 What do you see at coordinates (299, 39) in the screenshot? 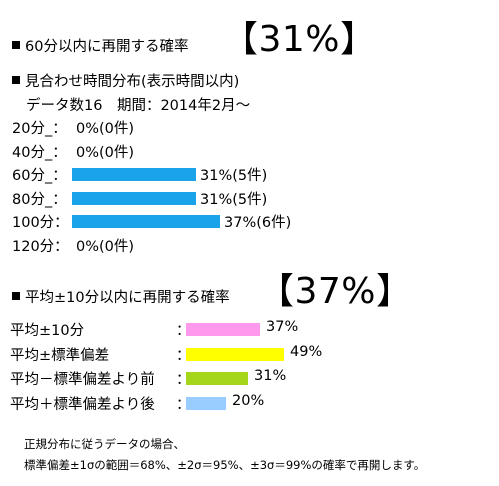
I see `section1-big-value: 【31%】` at bounding box center [299, 39].